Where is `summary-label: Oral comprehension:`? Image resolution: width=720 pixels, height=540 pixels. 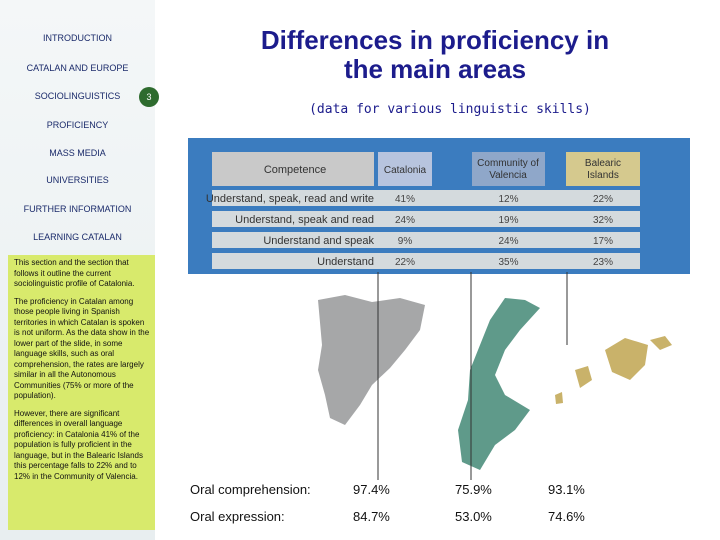
summary-label: Oral comprehension: is located at coordinates (250, 489).